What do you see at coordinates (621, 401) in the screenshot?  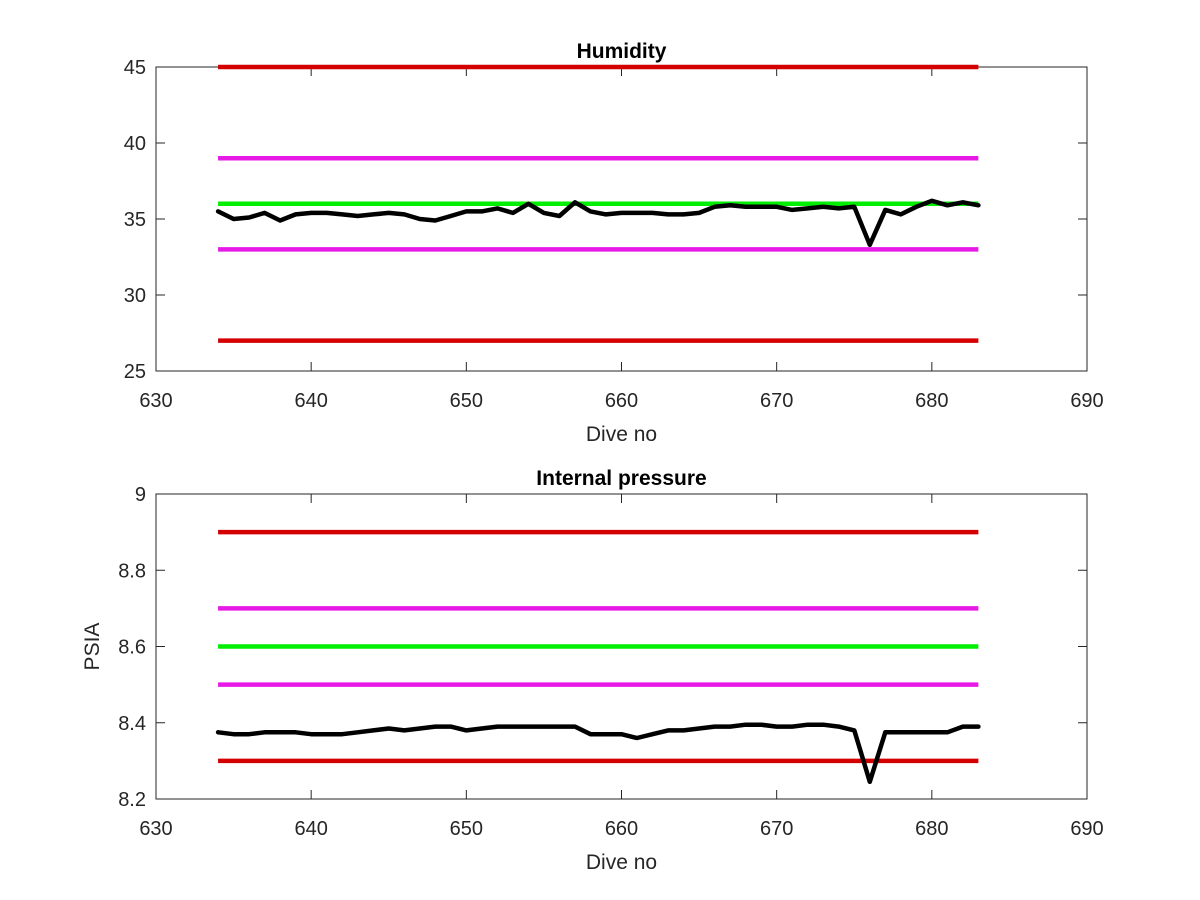 I see `humidity-x-tick-label: 660` at bounding box center [621, 401].